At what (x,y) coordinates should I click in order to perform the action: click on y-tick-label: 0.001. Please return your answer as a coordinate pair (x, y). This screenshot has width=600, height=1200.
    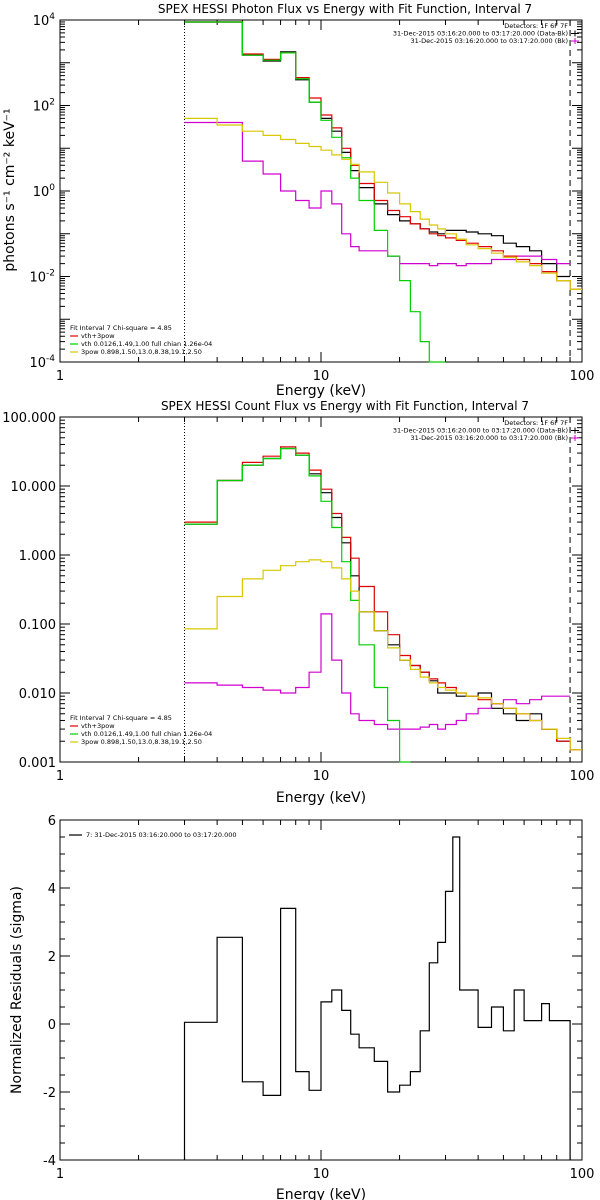
    Looking at the image, I should click on (37, 763).